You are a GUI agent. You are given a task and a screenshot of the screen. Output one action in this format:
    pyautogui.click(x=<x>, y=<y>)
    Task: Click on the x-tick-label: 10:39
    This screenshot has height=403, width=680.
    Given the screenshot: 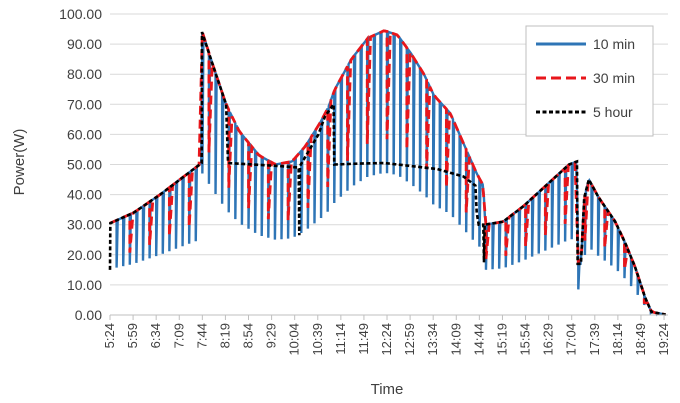 What is the action you would take?
    pyautogui.click(x=317, y=339)
    